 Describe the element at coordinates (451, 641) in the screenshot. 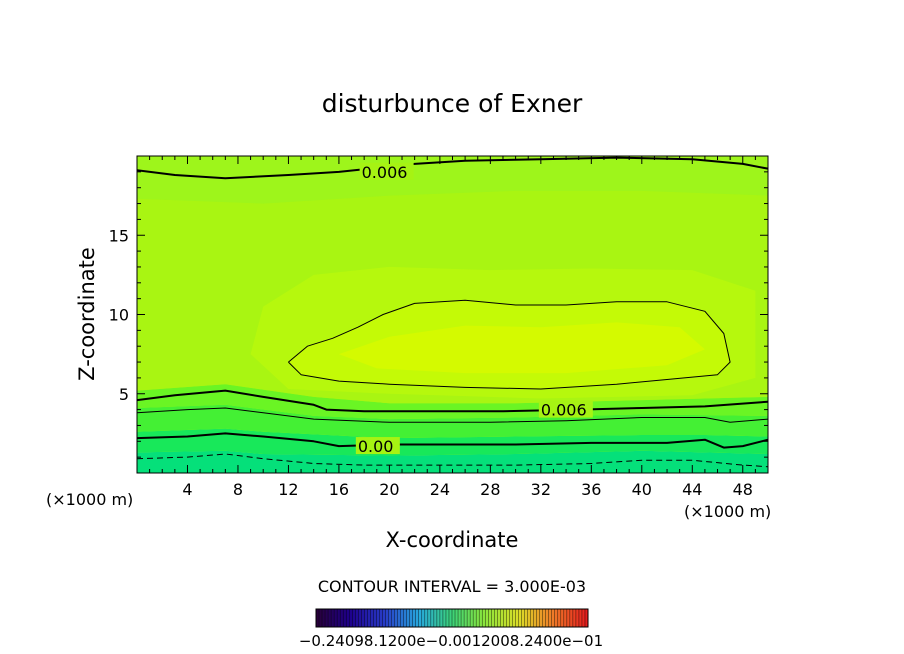

I see `colorbar-label: −0.24098.1200e−0.0012008.2400e−01` at that location.